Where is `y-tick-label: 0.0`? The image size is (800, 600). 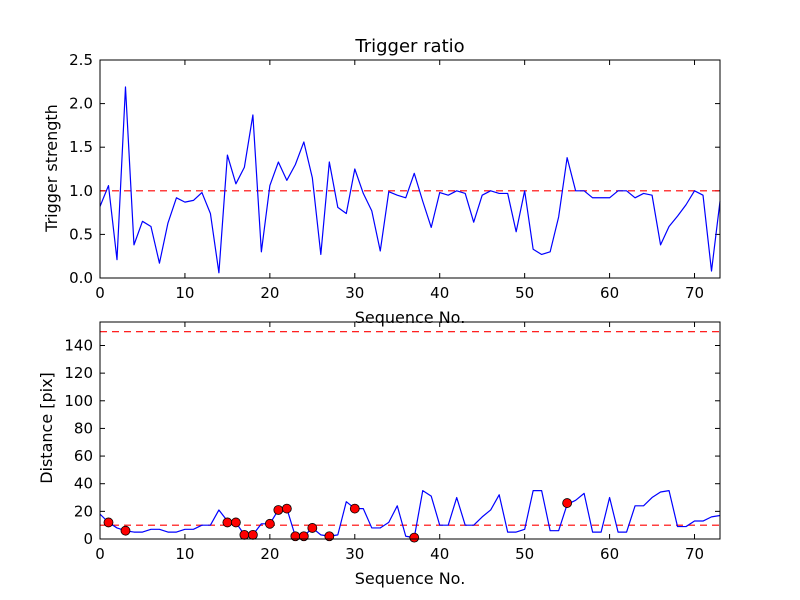 y-tick-label: 0.0 is located at coordinates (81, 278).